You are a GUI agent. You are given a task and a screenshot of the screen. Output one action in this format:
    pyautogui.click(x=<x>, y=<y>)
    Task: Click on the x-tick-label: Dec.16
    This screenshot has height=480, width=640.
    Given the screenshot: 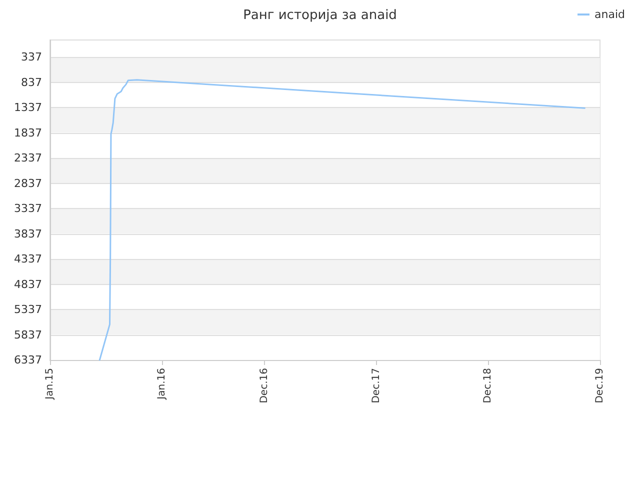 What is the action you would take?
    pyautogui.click(x=264, y=386)
    